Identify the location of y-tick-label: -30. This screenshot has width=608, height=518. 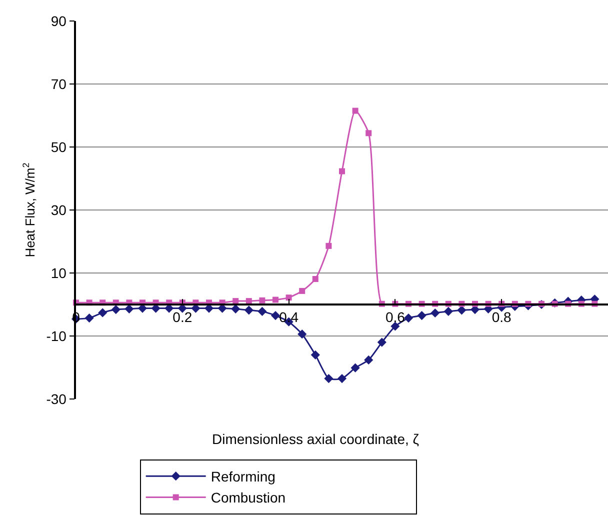
(56, 398).